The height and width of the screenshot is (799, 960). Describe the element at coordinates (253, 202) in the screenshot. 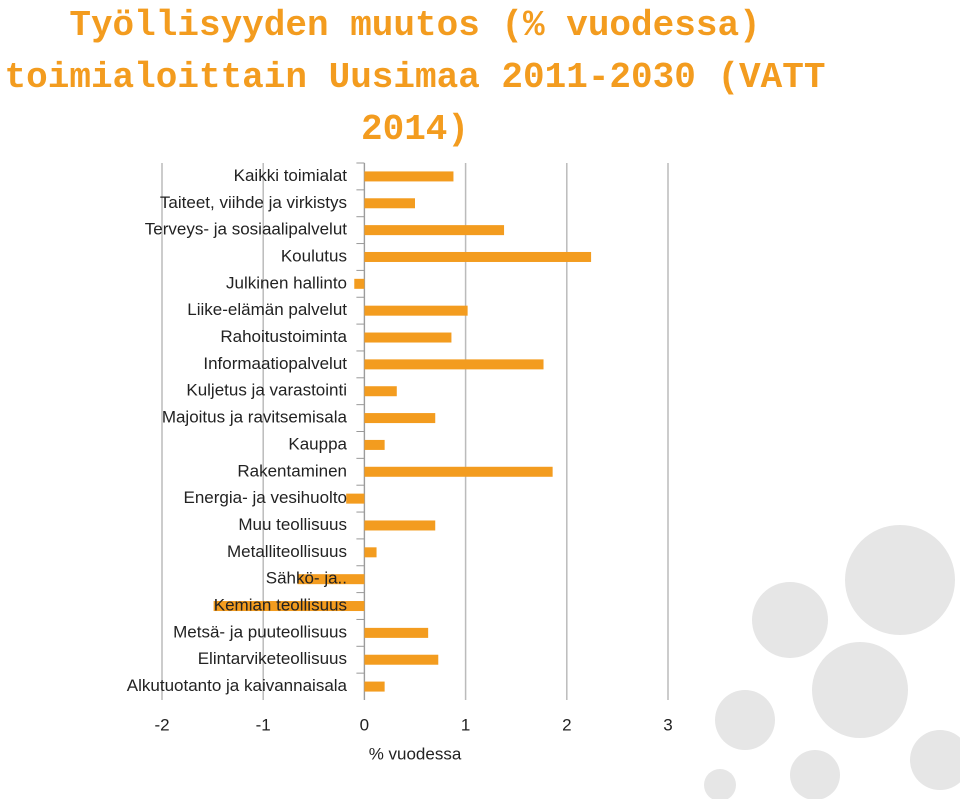

I see `y-tick-label: Taiteet, viihde ja virkistys` at that location.